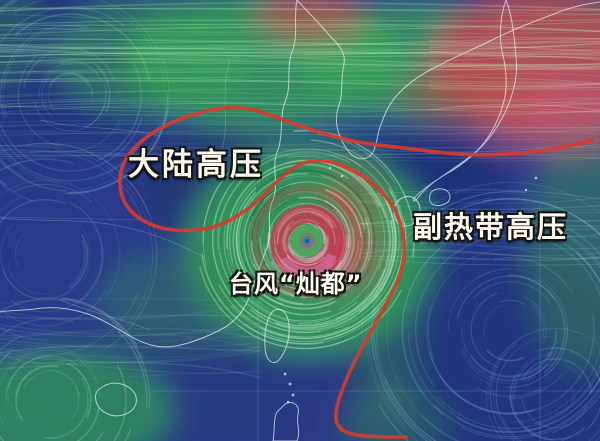 Image resolution: width=600 pixels, height=441 pixels. I want to click on coast-shikoku, so click(440, 197).